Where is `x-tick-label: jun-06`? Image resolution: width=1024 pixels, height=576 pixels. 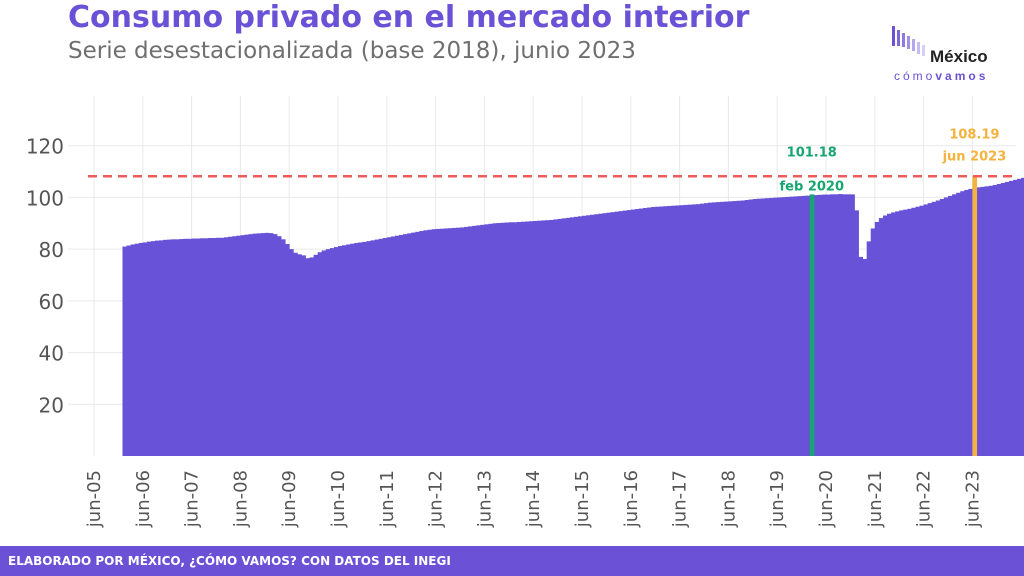 x-tick-label: jun-06 is located at coordinates (143, 499).